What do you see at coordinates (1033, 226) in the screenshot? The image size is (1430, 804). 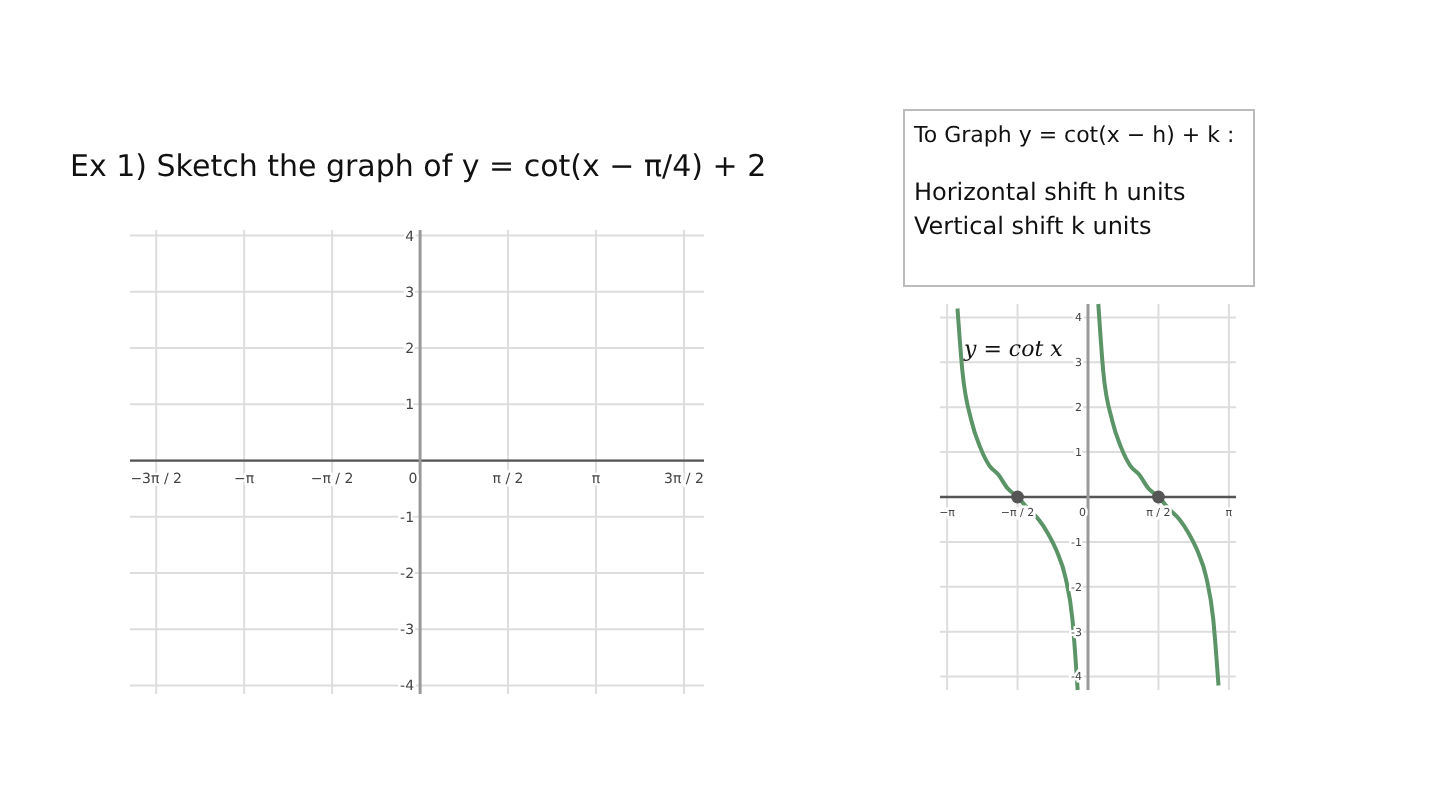 I see `text: Vertical shift k units` at bounding box center [1033, 226].